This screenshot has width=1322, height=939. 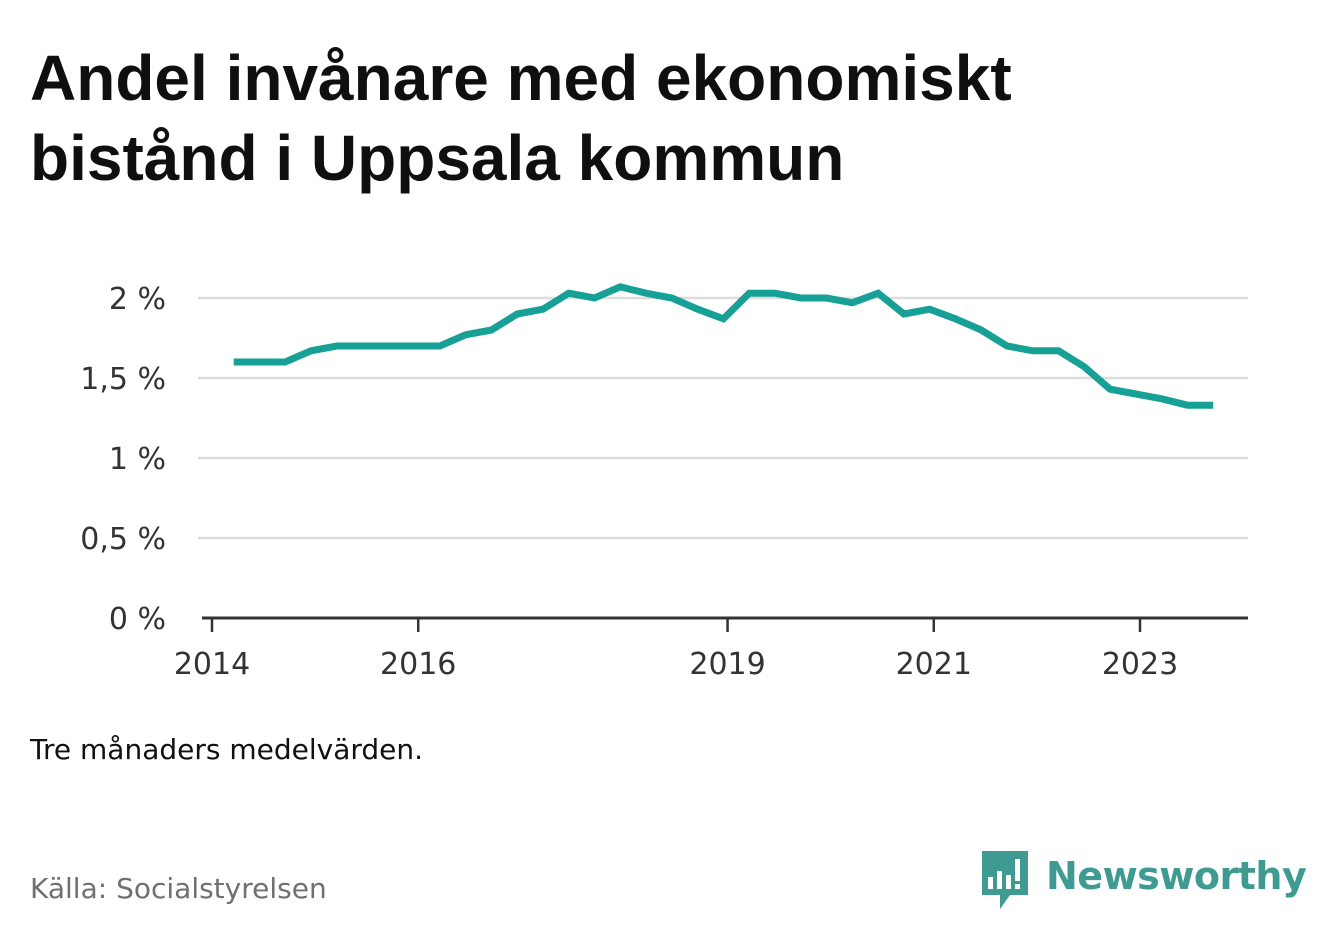 What do you see at coordinates (212, 664) in the screenshot?
I see `x-tick-label: 2014` at bounding box center [212, 664].